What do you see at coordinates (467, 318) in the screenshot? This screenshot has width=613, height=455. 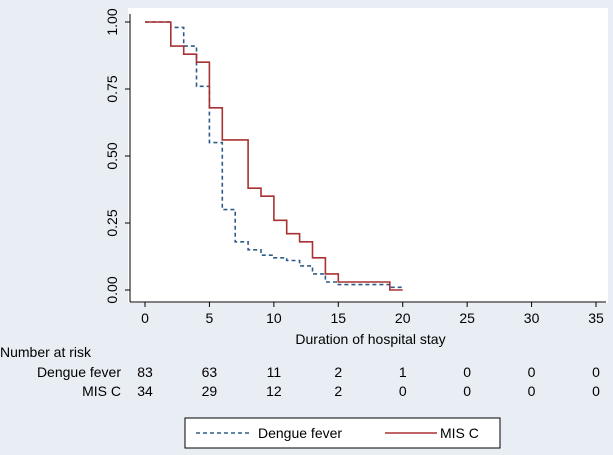 I see `x-tick-label: 25` at bounding box center [467, 318].